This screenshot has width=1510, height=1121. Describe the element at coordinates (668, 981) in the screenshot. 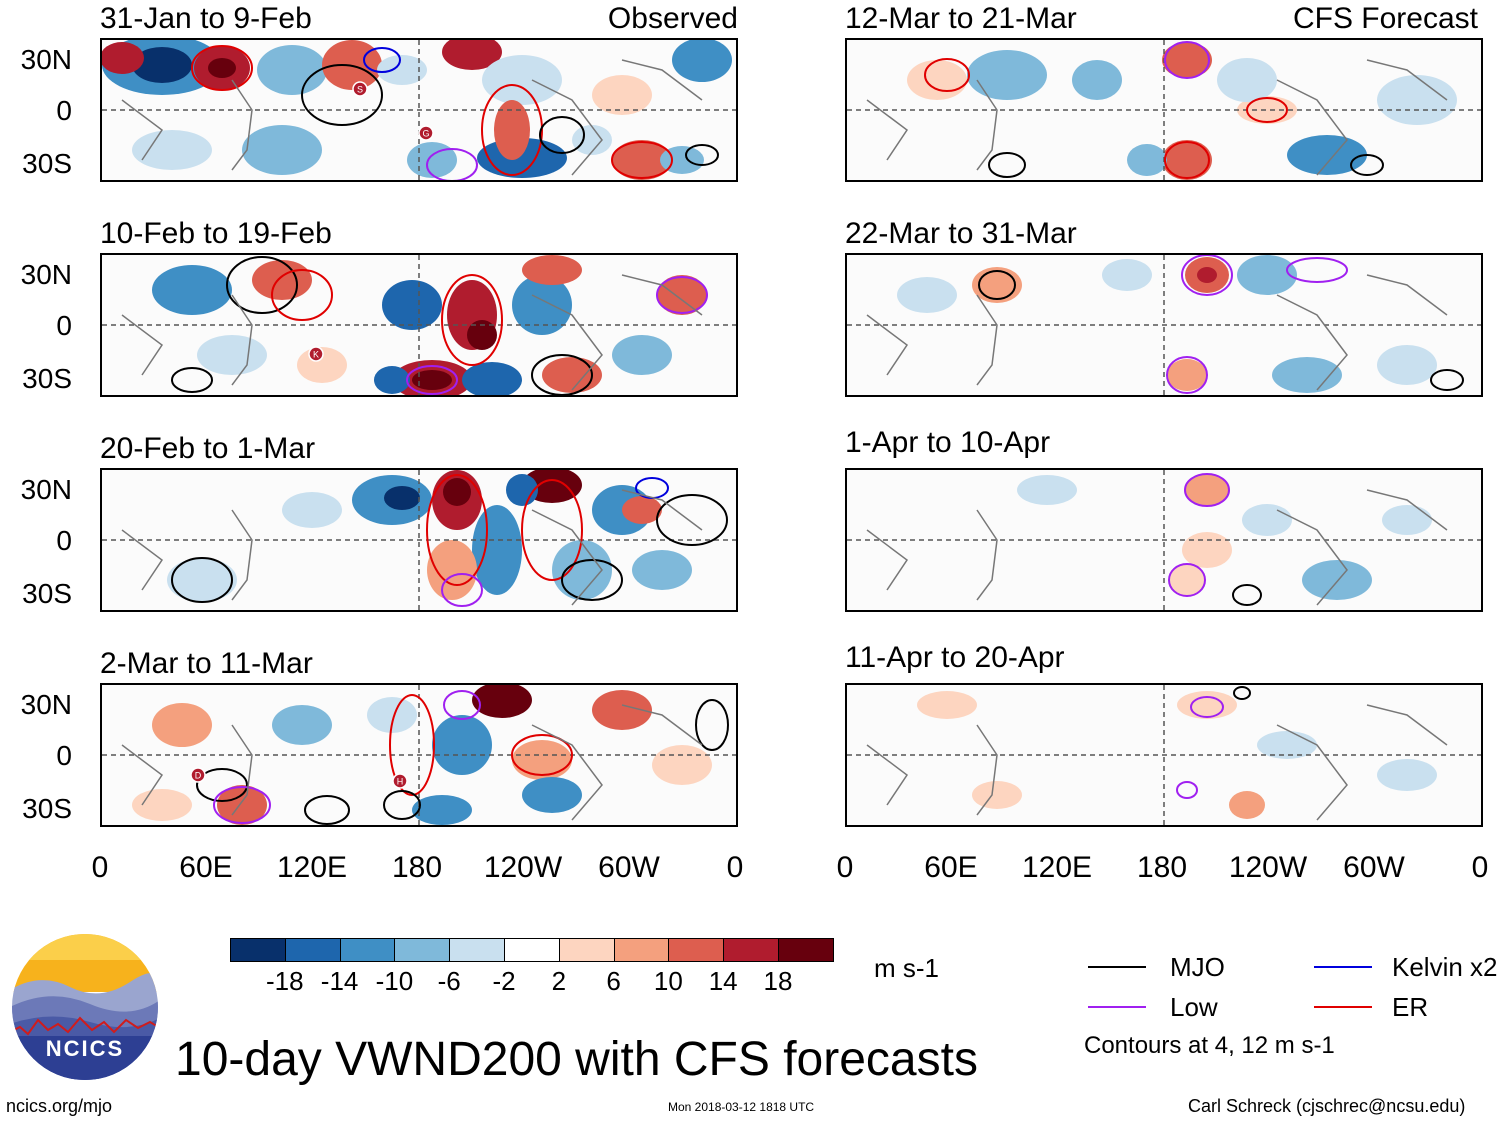

I see `colorbar-tick-label: 10` at that location.